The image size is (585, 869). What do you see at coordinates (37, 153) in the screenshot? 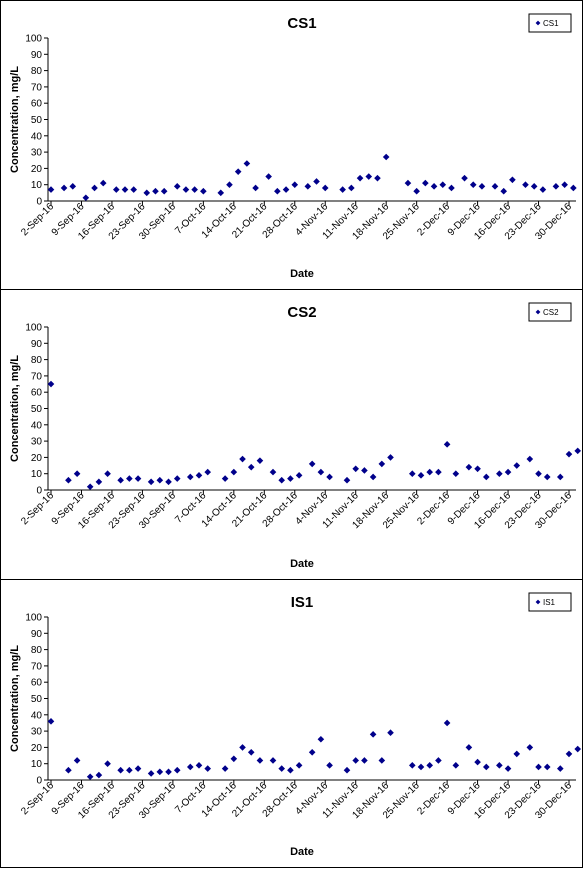
I see `y-tick-label: 30` at bounding box center [37, 153].